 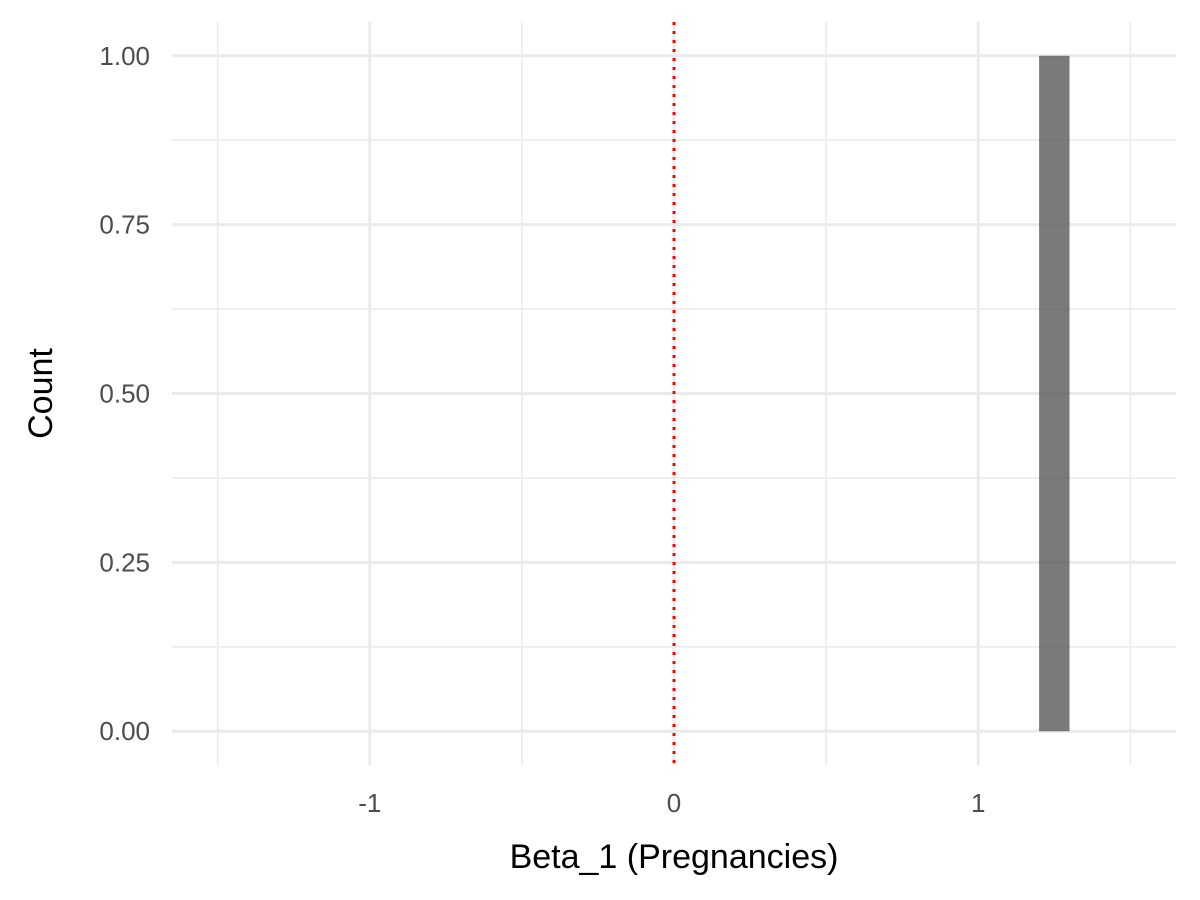 I want to click on x-tick-label: 1, so click(x=978, y=803).